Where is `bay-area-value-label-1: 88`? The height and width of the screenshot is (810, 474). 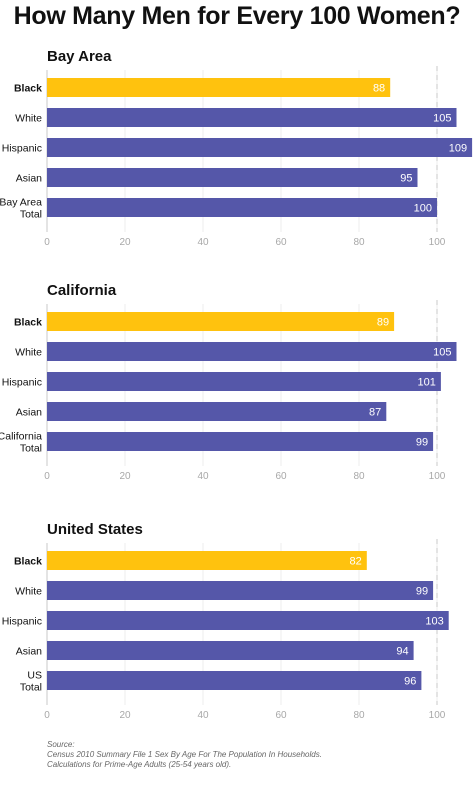 bay-area-value-label-1: 88 is located at coordinates (379, 89).